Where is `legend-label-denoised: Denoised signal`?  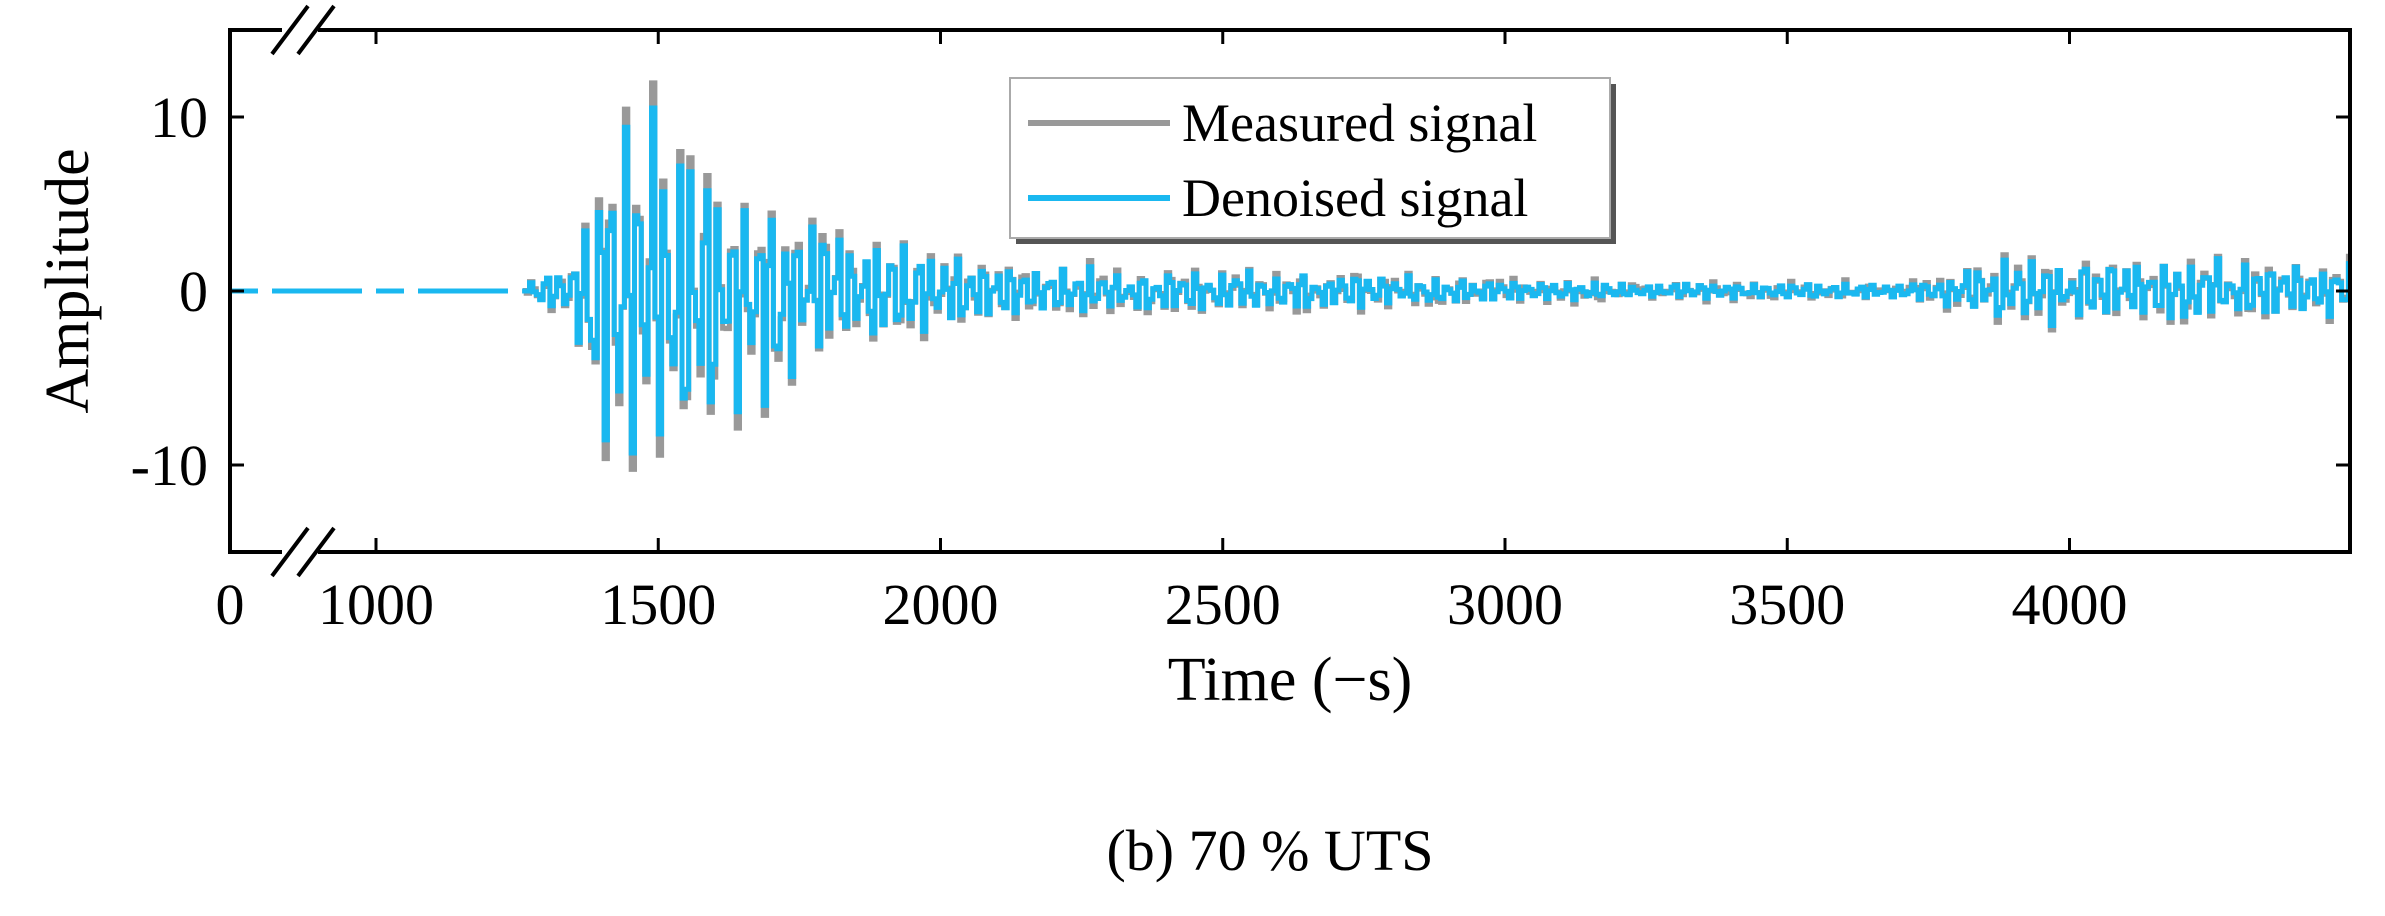
legend-label-denoised: Denoised signal is located at coordinates (1355, 198).